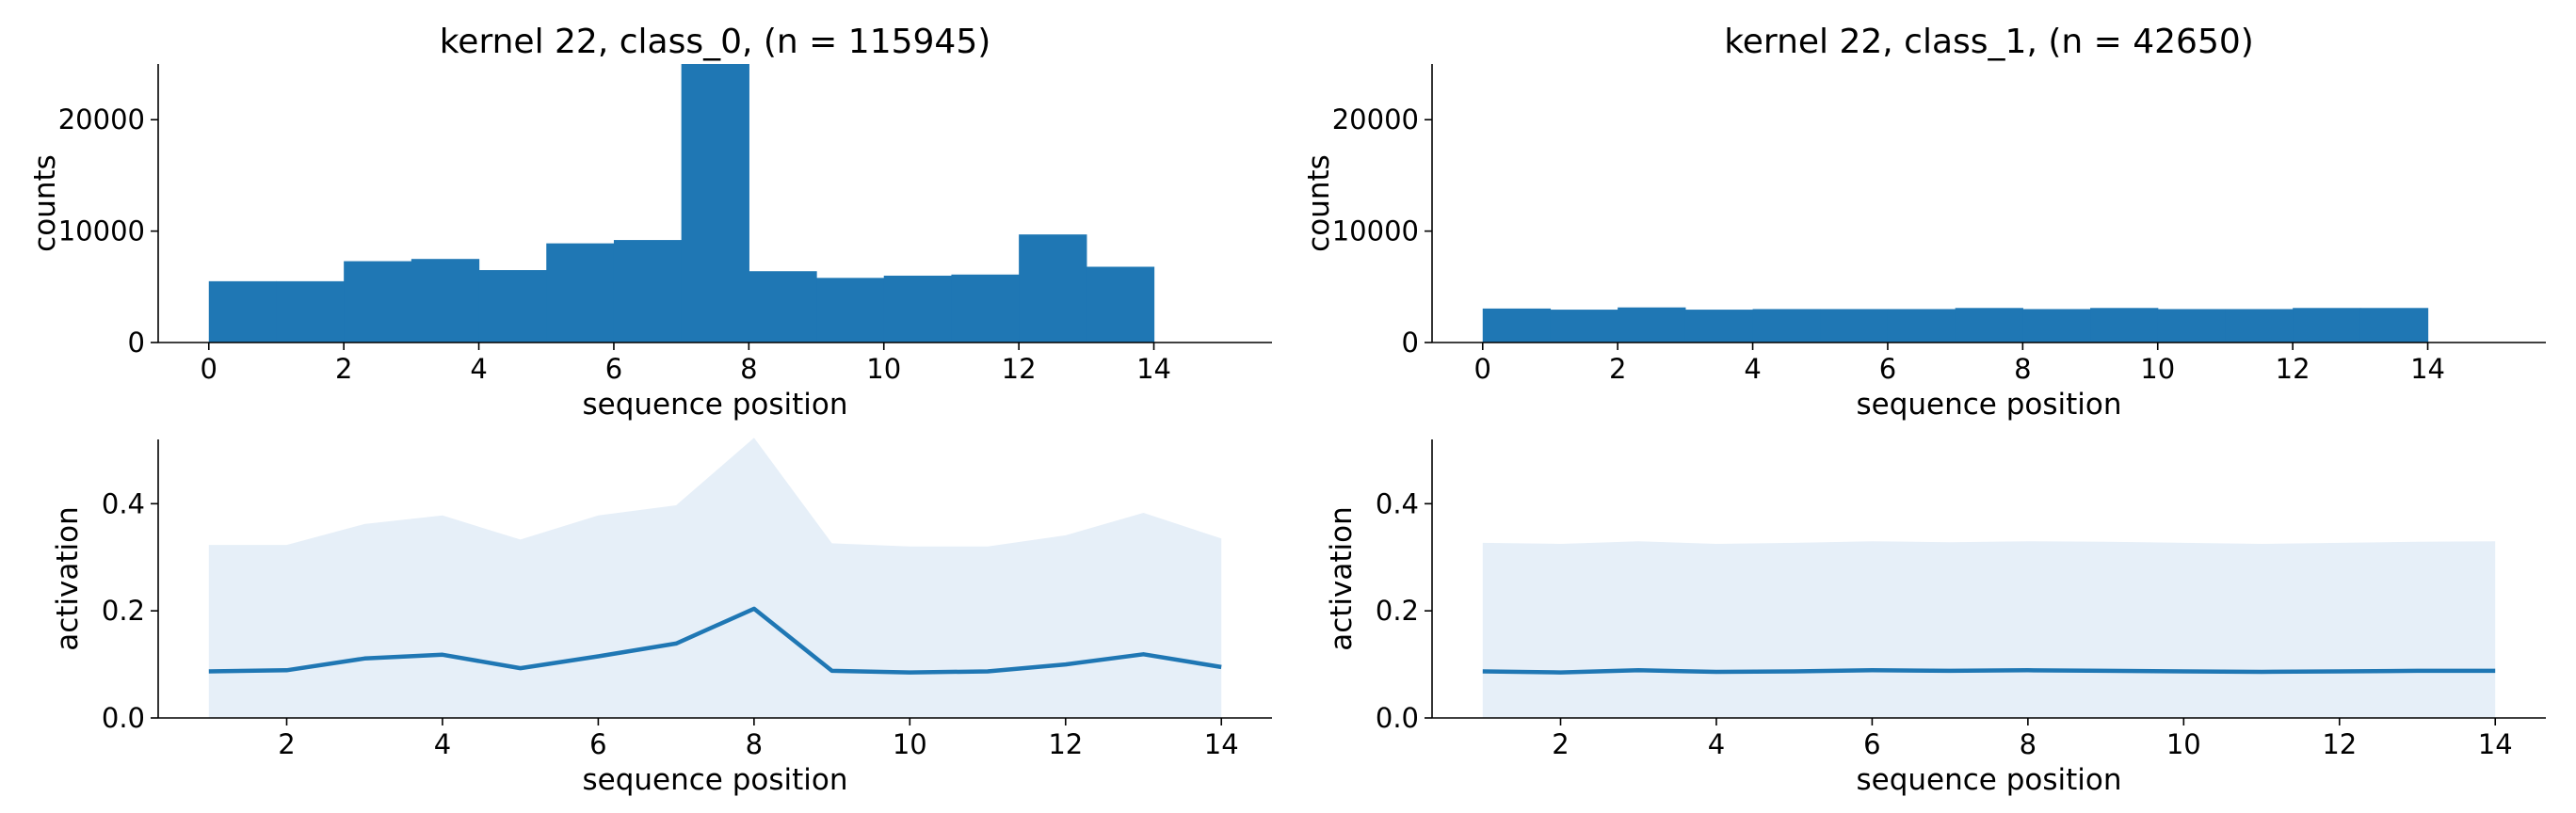  Describe the element at coordinates (715, 42) in the screenshot. I see `chart-title: kernel 22, class_0, (n = 115945)` at that location.